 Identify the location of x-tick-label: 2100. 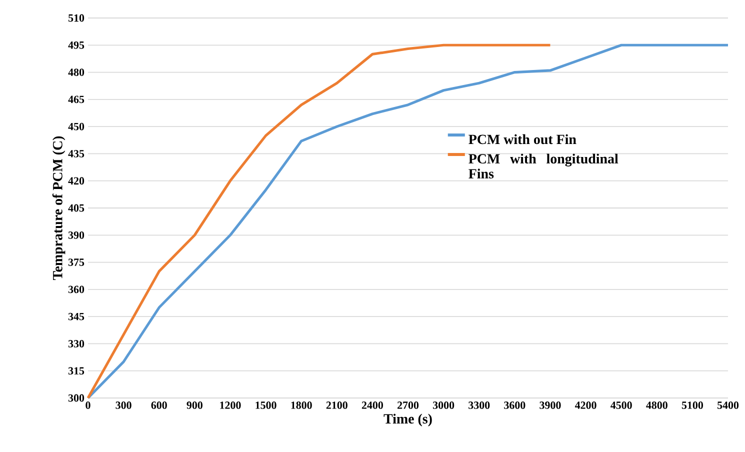
(337, 405).